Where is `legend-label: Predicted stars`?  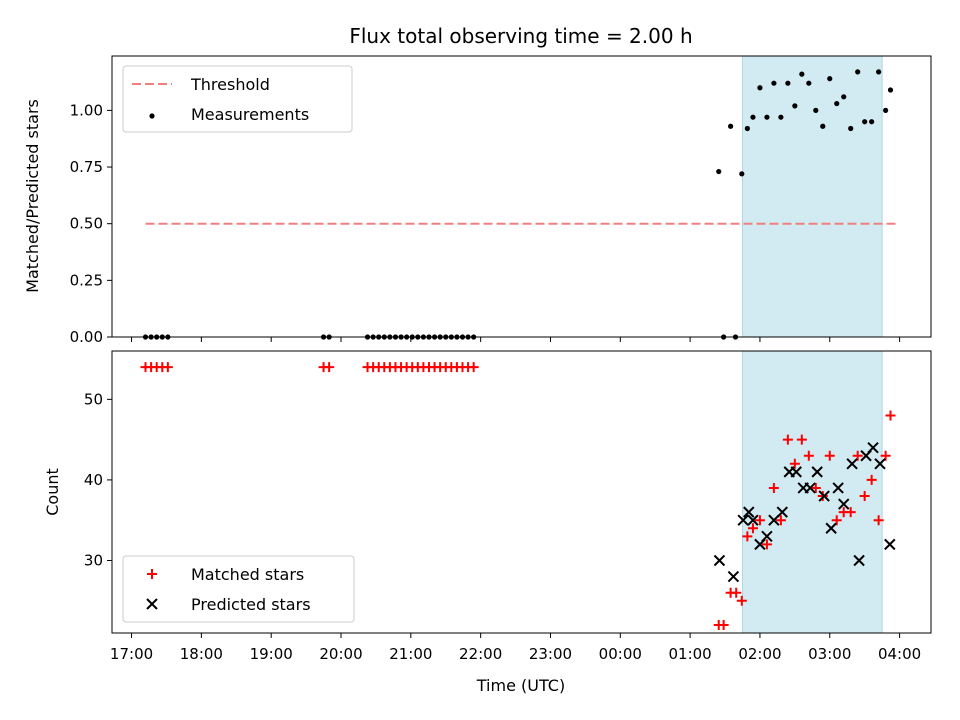 legend-label: Predicted stars is located at coordinates (251, 604).